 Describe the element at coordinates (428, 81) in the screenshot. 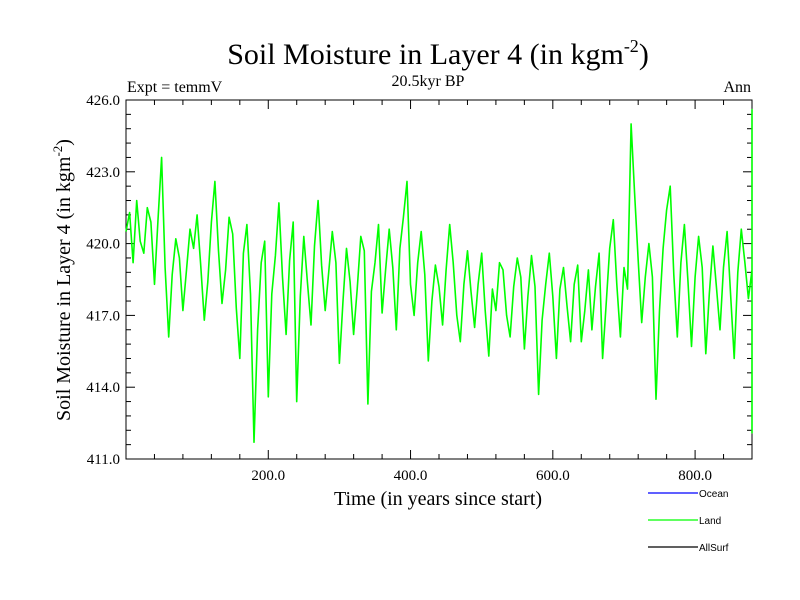

I see `chart-subtitle: 20.5kyr BP` at that location.